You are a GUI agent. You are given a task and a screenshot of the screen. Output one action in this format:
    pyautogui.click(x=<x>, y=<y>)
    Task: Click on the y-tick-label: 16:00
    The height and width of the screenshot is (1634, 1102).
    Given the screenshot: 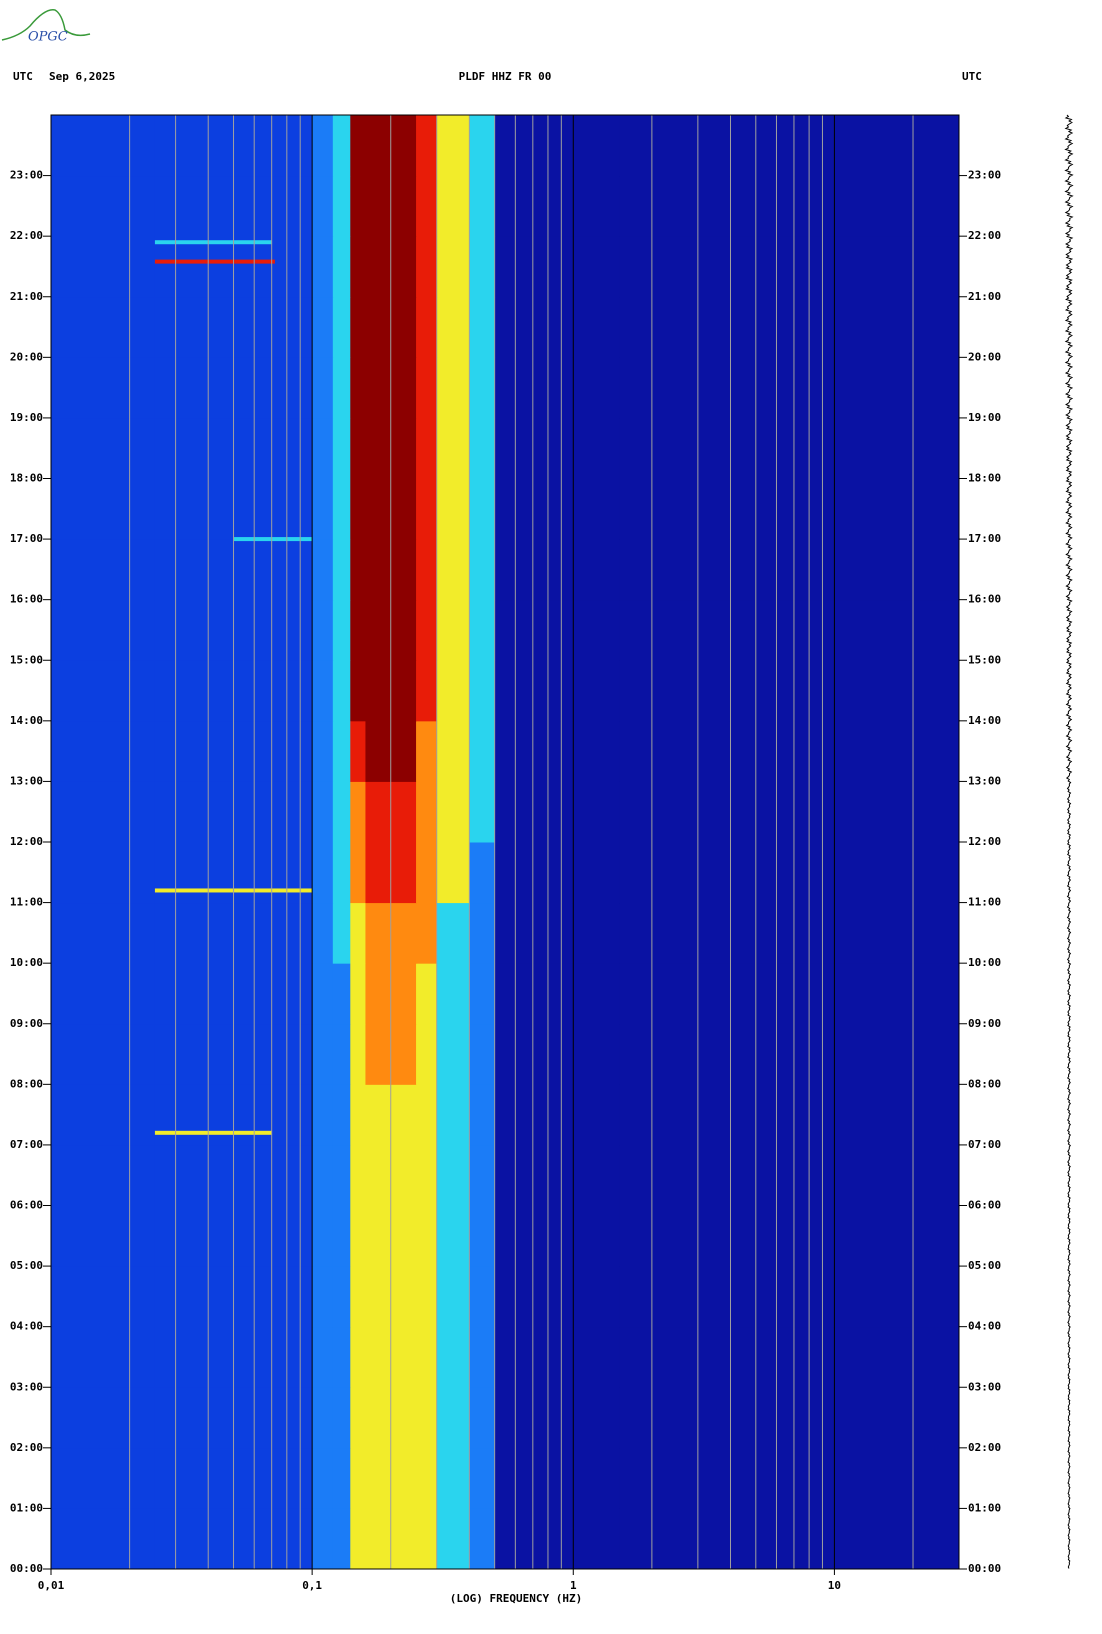 What is the action you would take?
    pyautogui.click(x=984, y=599)
    